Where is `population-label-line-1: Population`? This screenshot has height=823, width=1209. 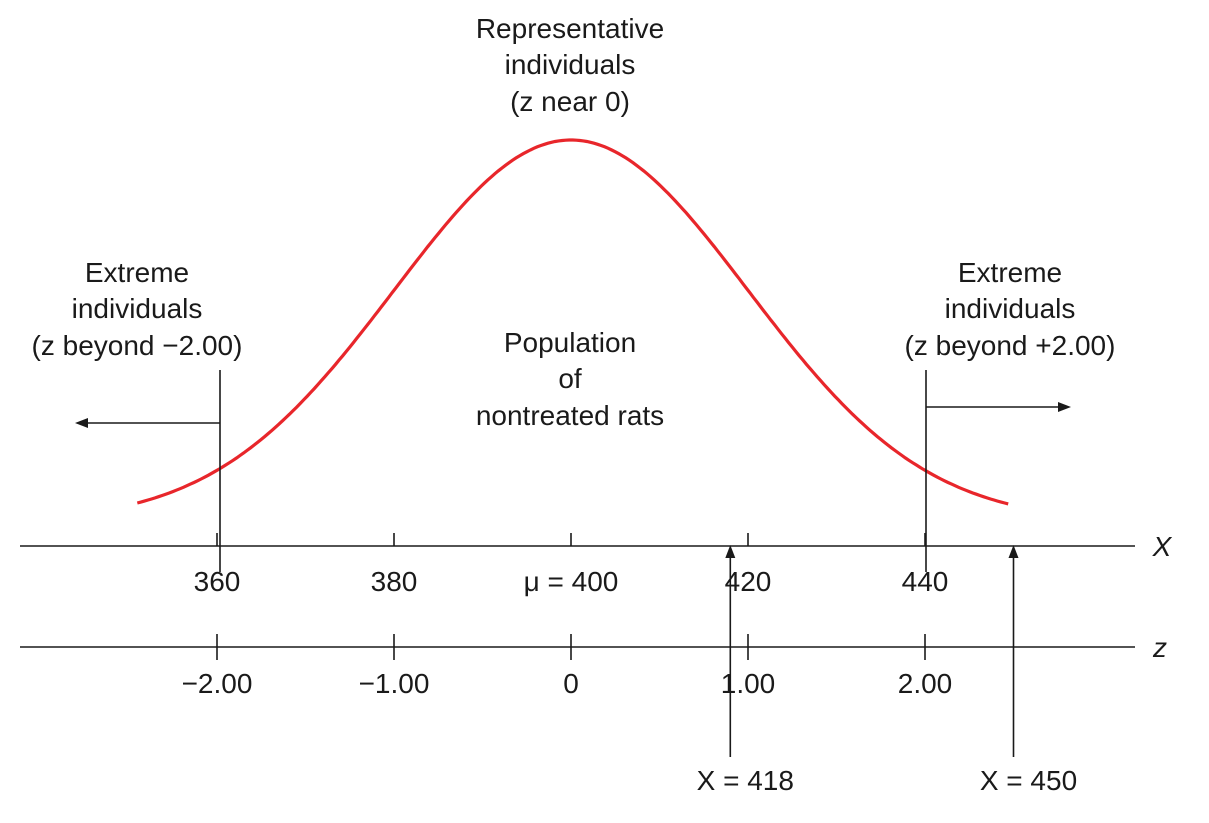 population-label-line-1: Population is located at coordinates (570, 342).